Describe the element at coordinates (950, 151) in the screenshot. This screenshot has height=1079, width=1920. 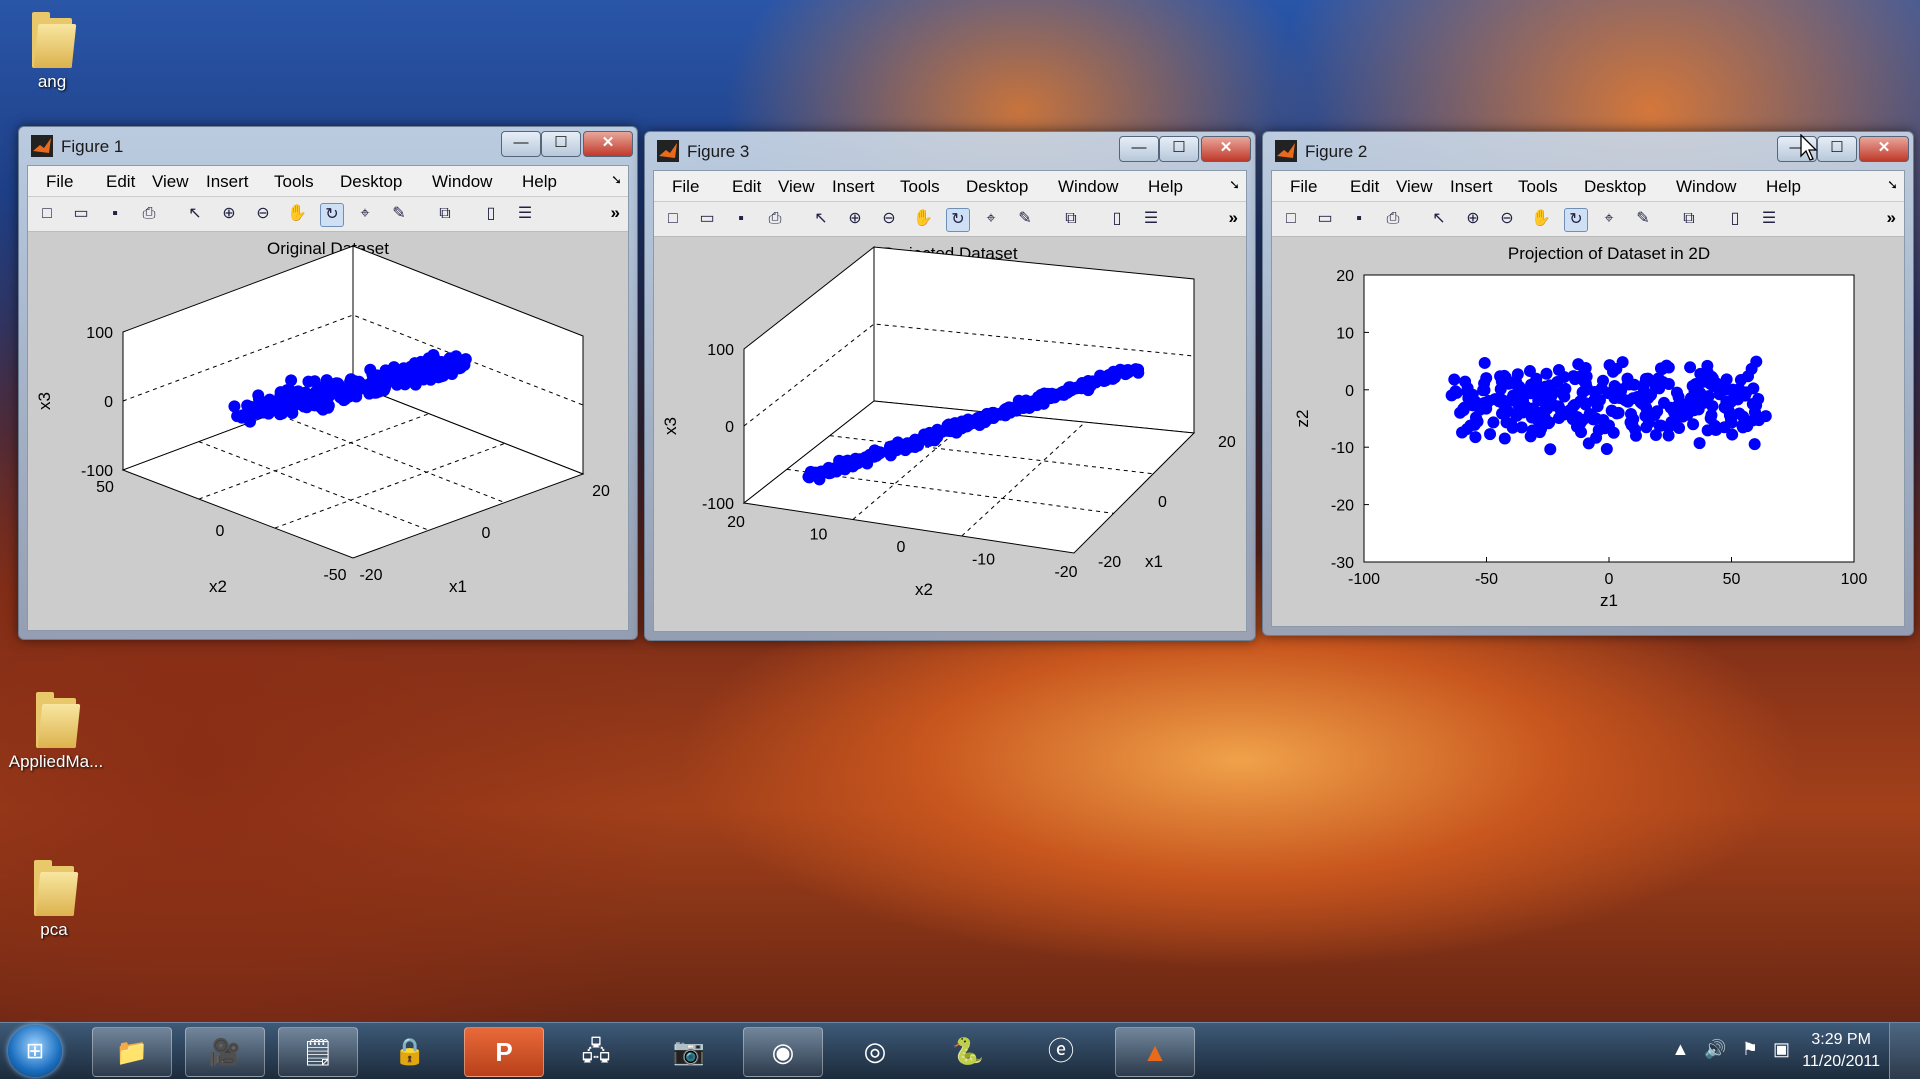
I see `title-bar: Figure 3 — ☐ ✕` at that location.